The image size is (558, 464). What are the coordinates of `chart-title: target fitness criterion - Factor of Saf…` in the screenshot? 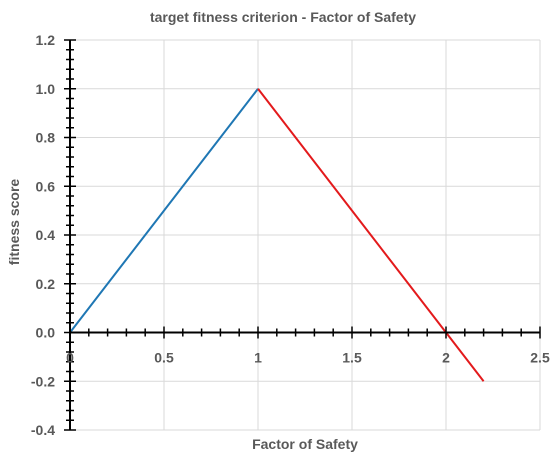 It's located at (283, 17).